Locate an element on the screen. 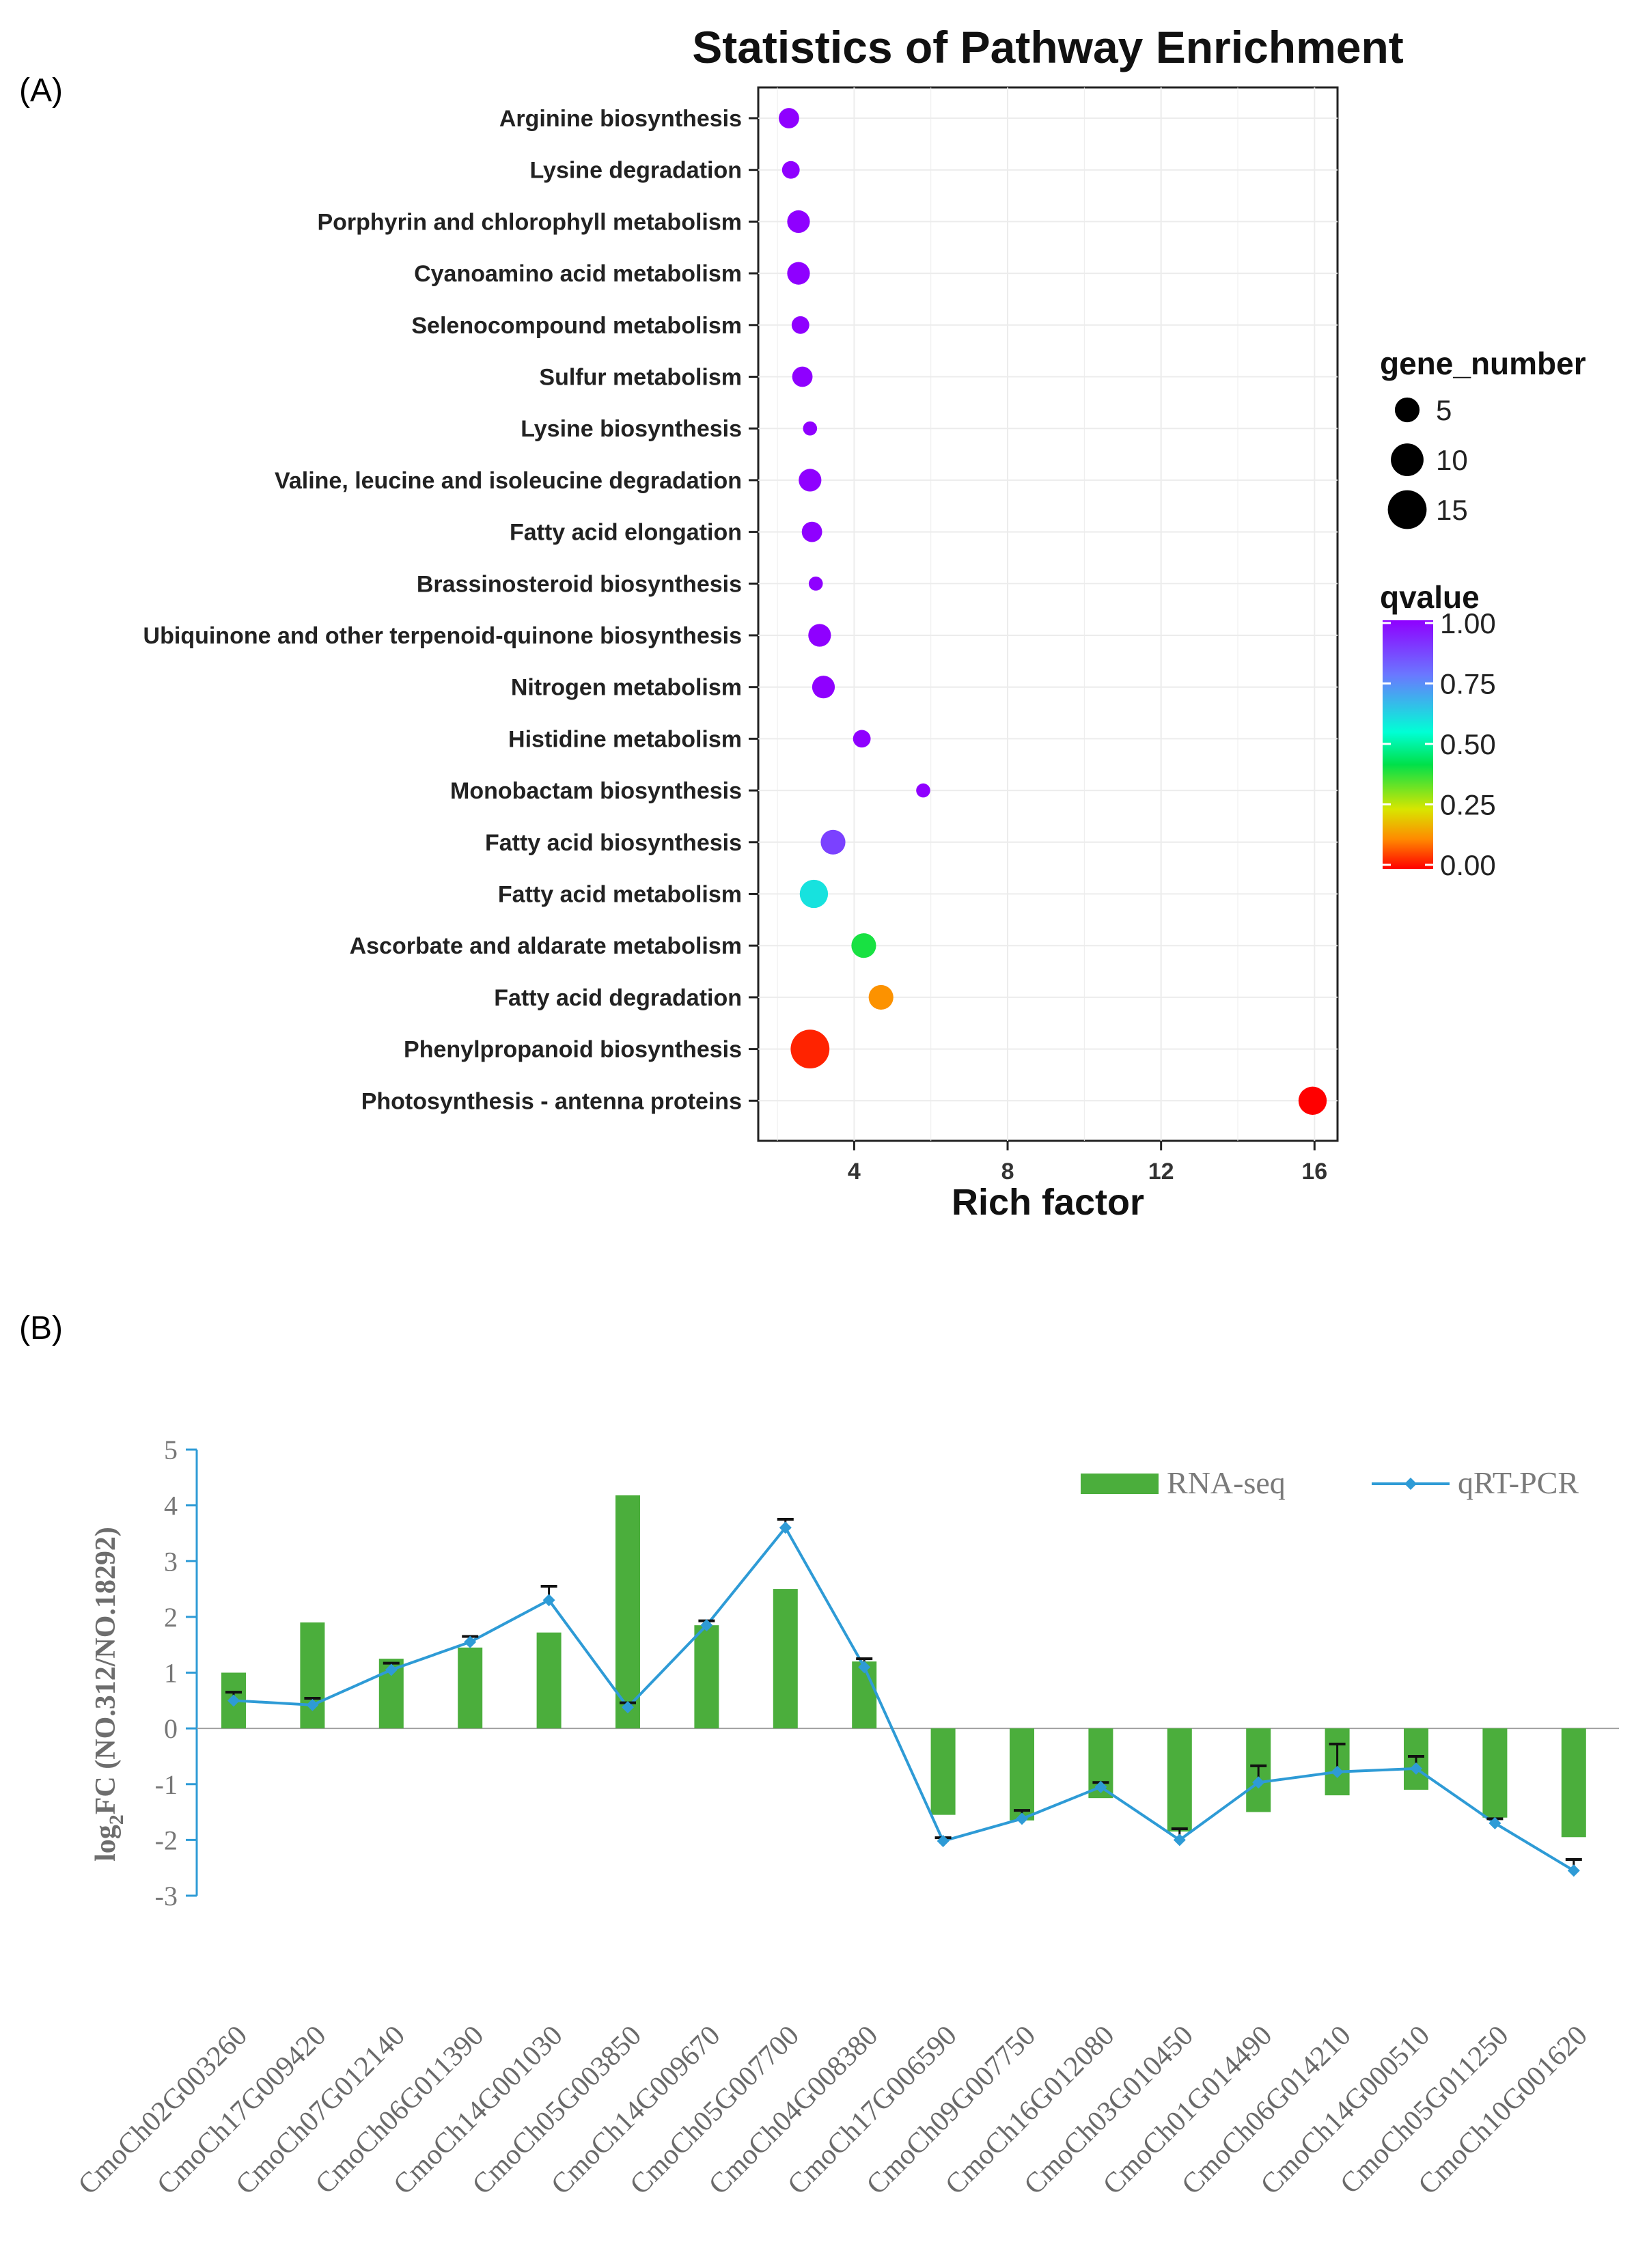  y-tick-label: -2 is located at coordinates (167, 1840).